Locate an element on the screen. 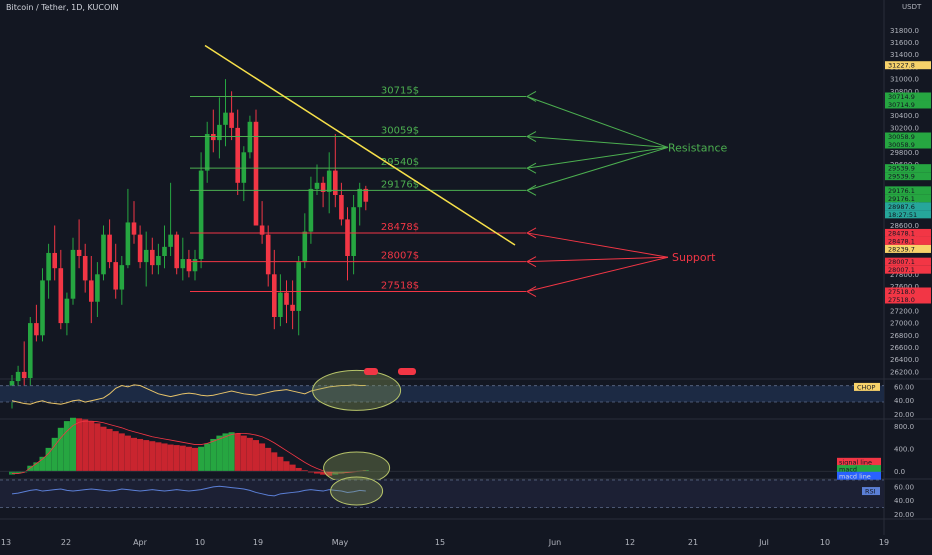 The width and height of the screenshot is (932, 555). price-axis-currency: USDT is located at coordinates (912, 7).